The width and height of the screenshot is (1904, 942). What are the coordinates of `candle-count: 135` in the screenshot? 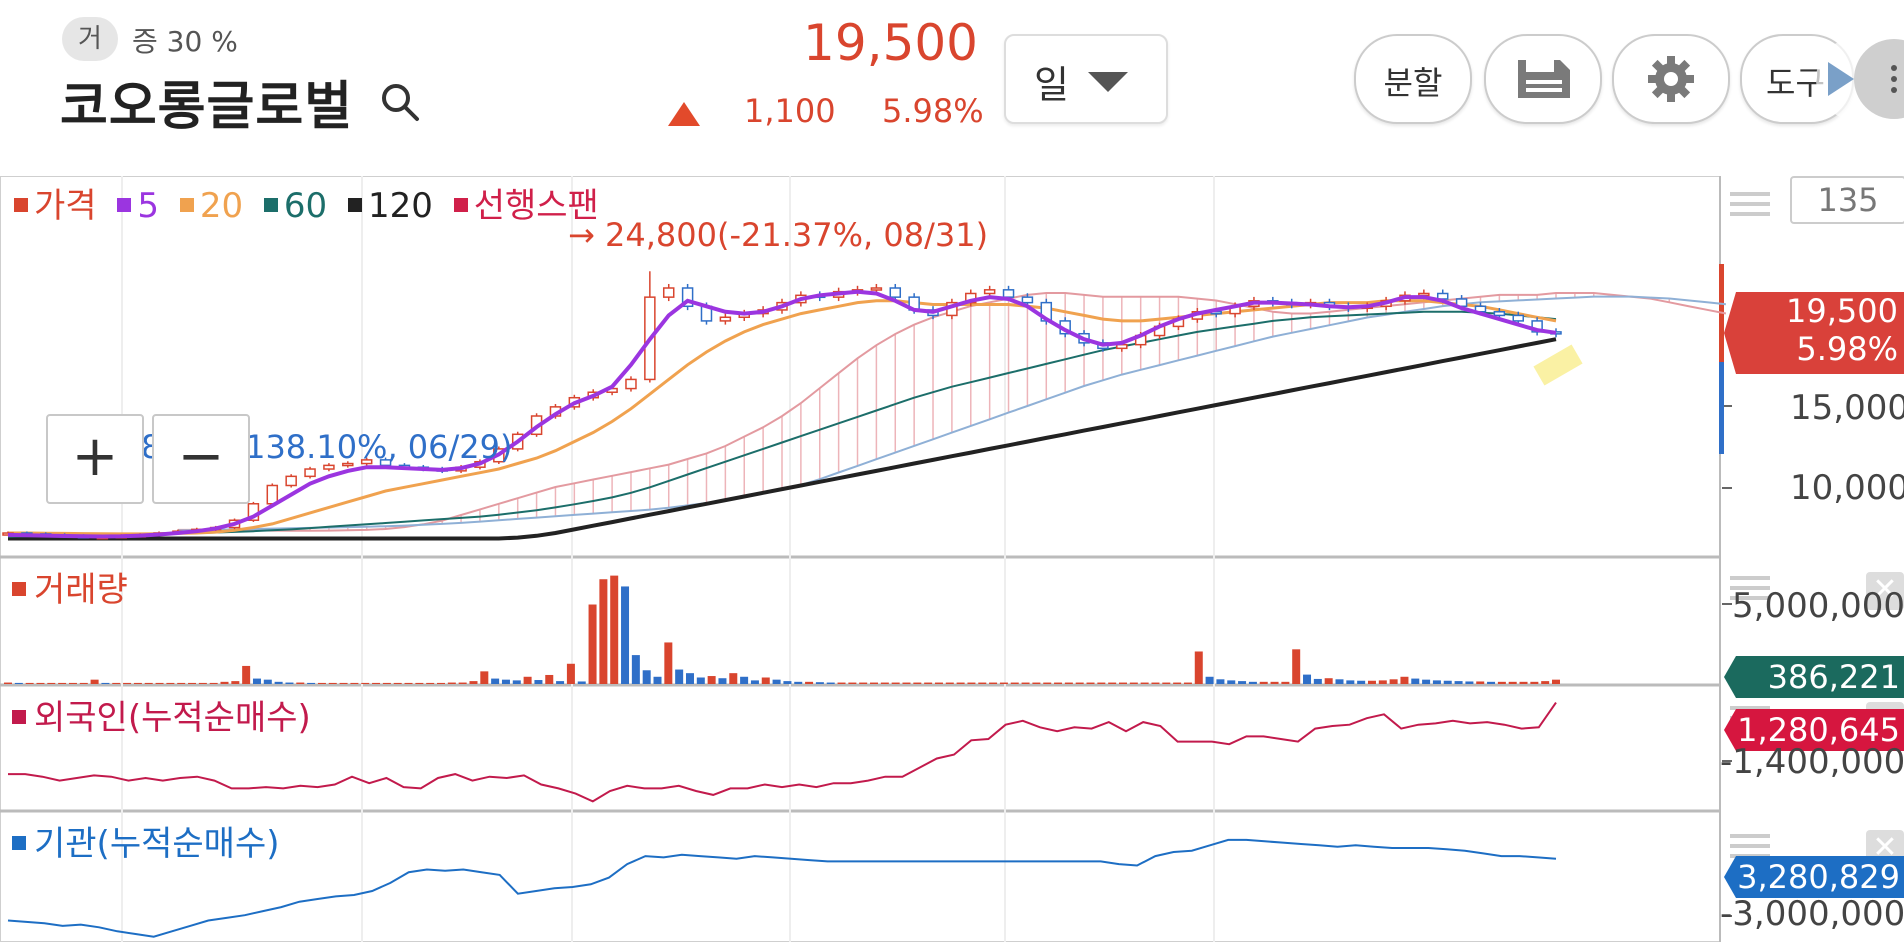 It's located at (1847, 200).